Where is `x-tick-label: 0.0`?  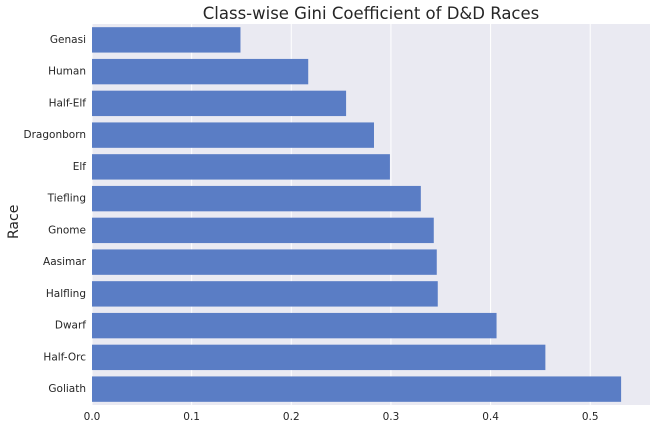
x-tick-label: 0.0 is located at coordinates (92, 417).